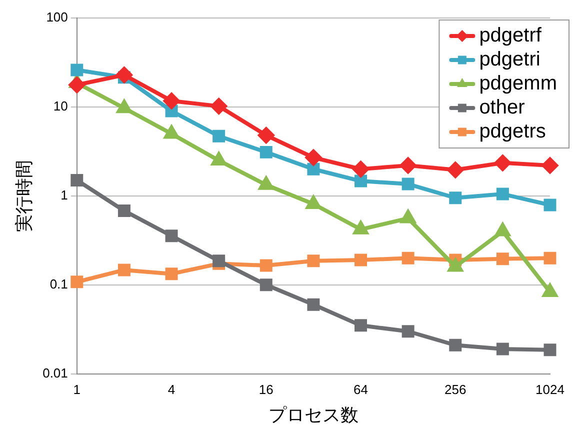  What do you see at coordinates (512, 131) in the screenshot?
I see `legend-label: pdgetrs` at bounding box center [512, 131].